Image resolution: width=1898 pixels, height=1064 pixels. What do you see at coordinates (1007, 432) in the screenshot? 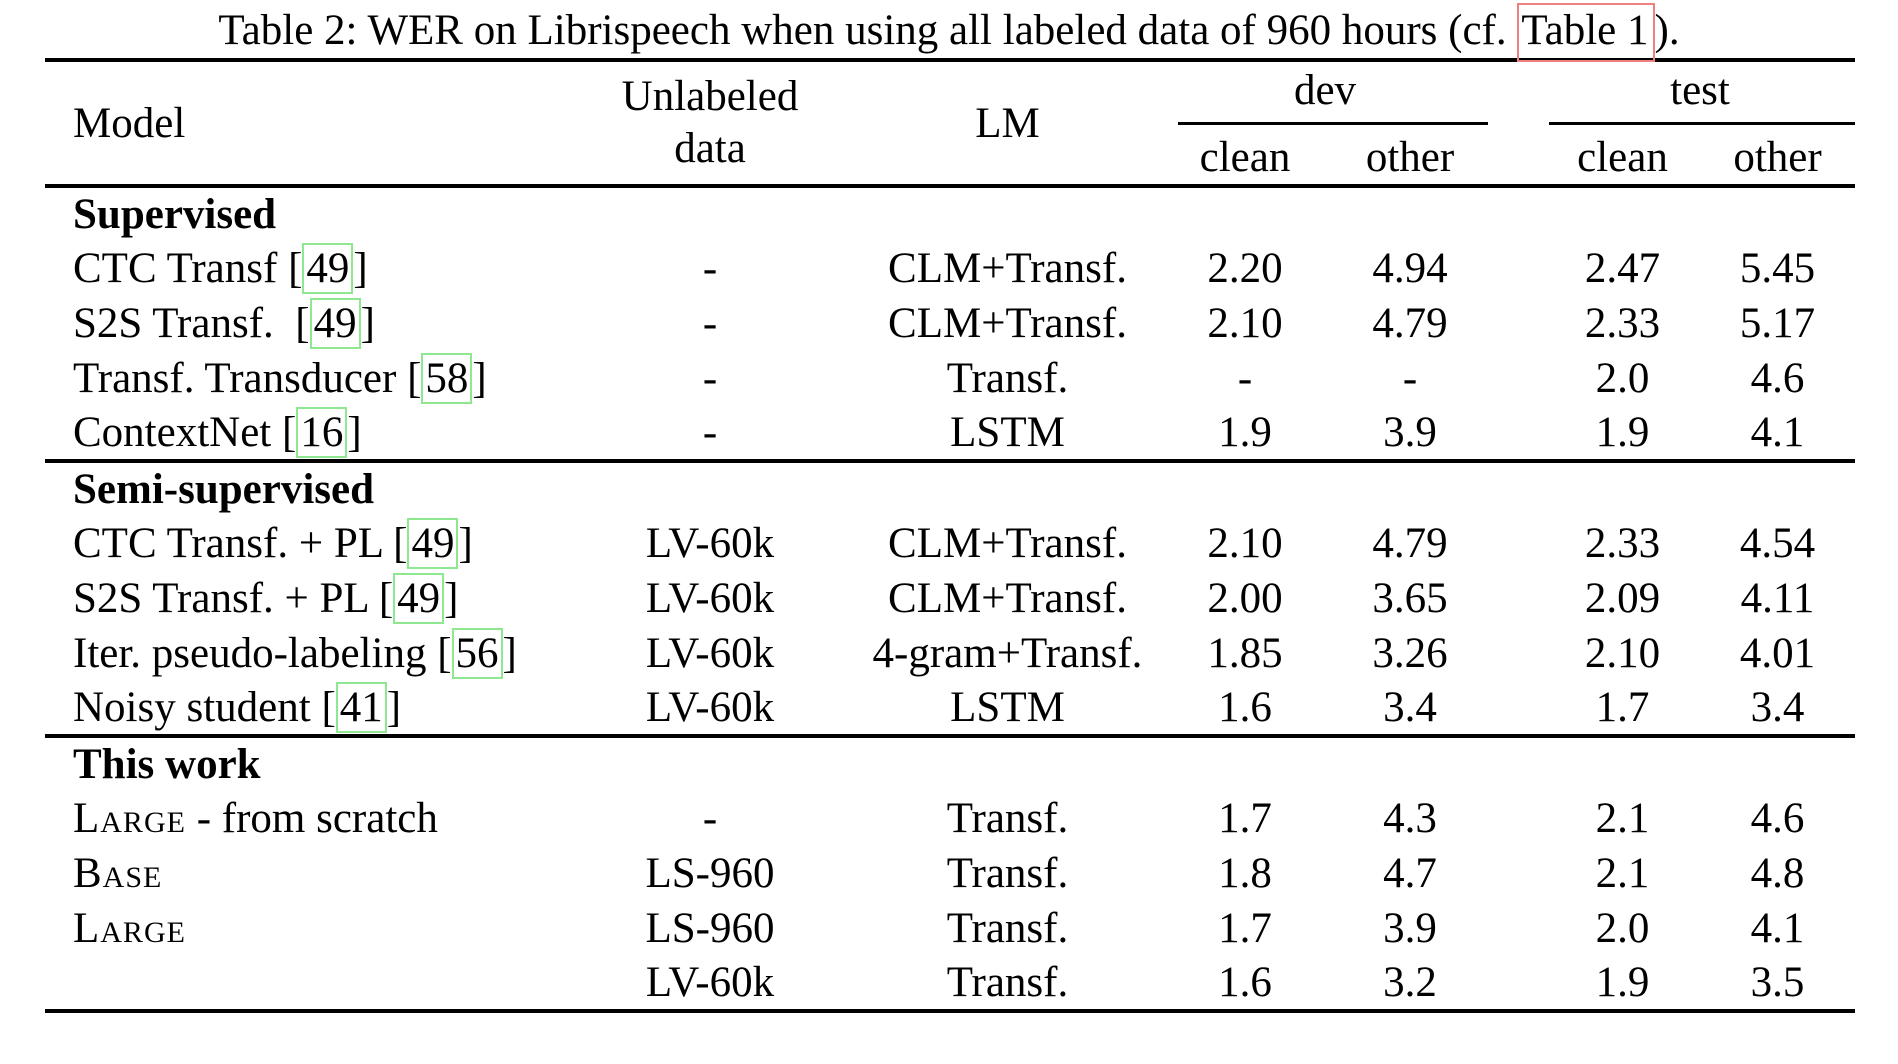
I see `lm-cell: LSTM` at bounding box center [1007, 432].